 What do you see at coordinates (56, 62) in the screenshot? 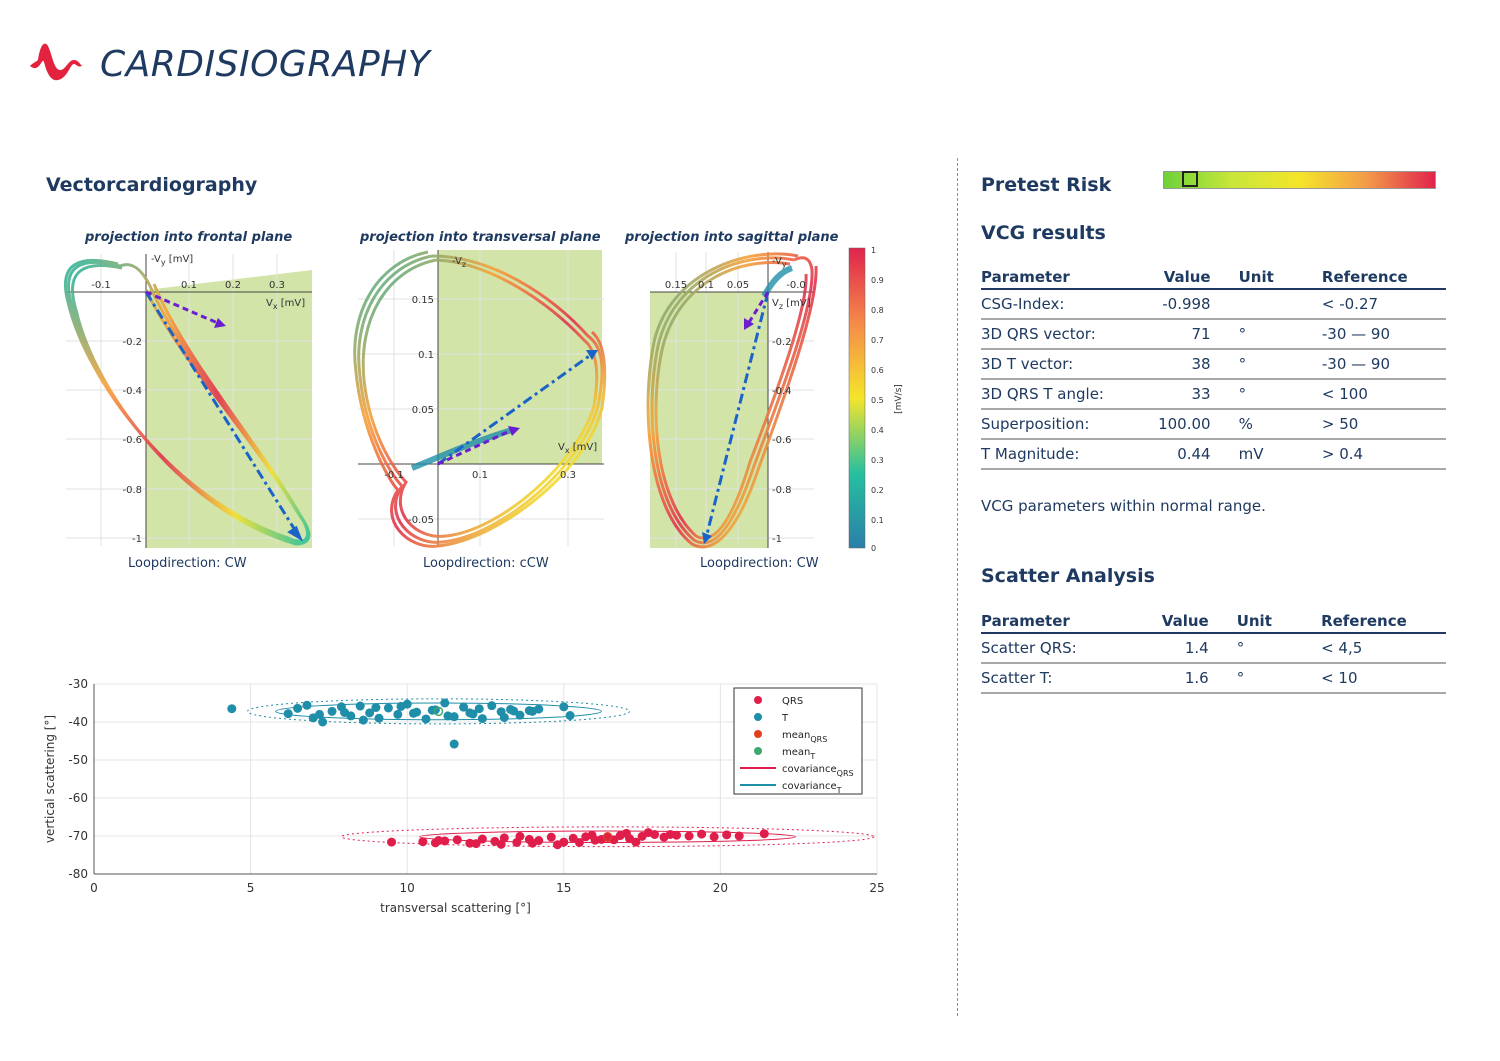
I see `cardisiography-logo-icon` at bounding box center [56, 62].